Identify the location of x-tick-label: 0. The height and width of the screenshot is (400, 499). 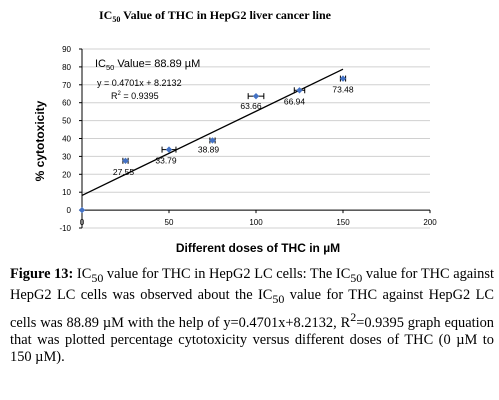
(82, 222).